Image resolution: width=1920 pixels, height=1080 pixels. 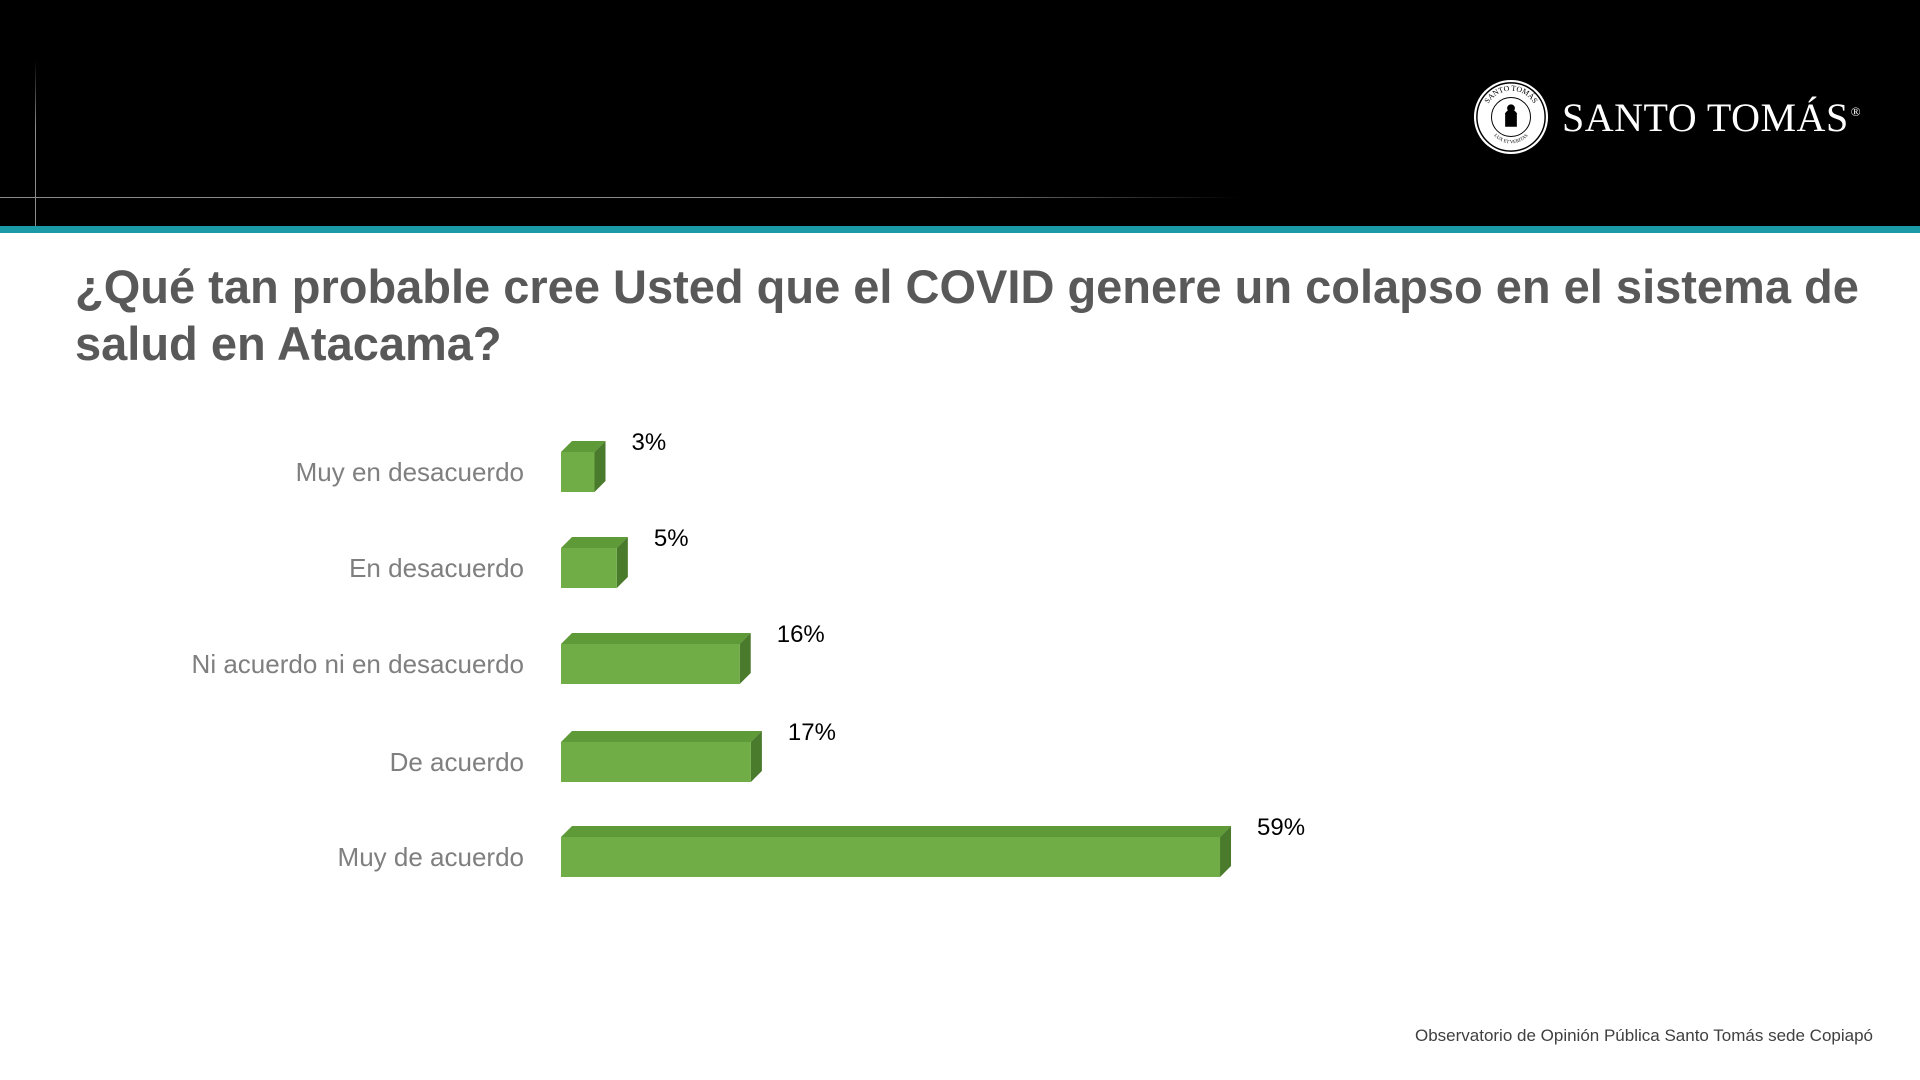 What do you see at coordinates (960, 229) in the screenshot?
I see `accent-stripe` at bounding box center [960, 229].